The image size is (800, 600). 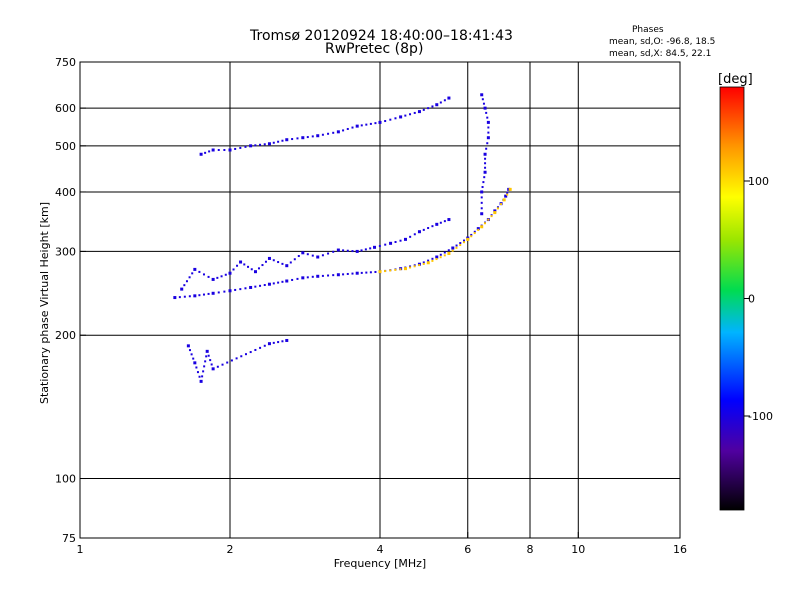 What do you see at coordinates (44, 303) in the screenshot?
I see `y-axis-label: Stationary phase Virtual Height [km]` at bounding box center [44, 303].